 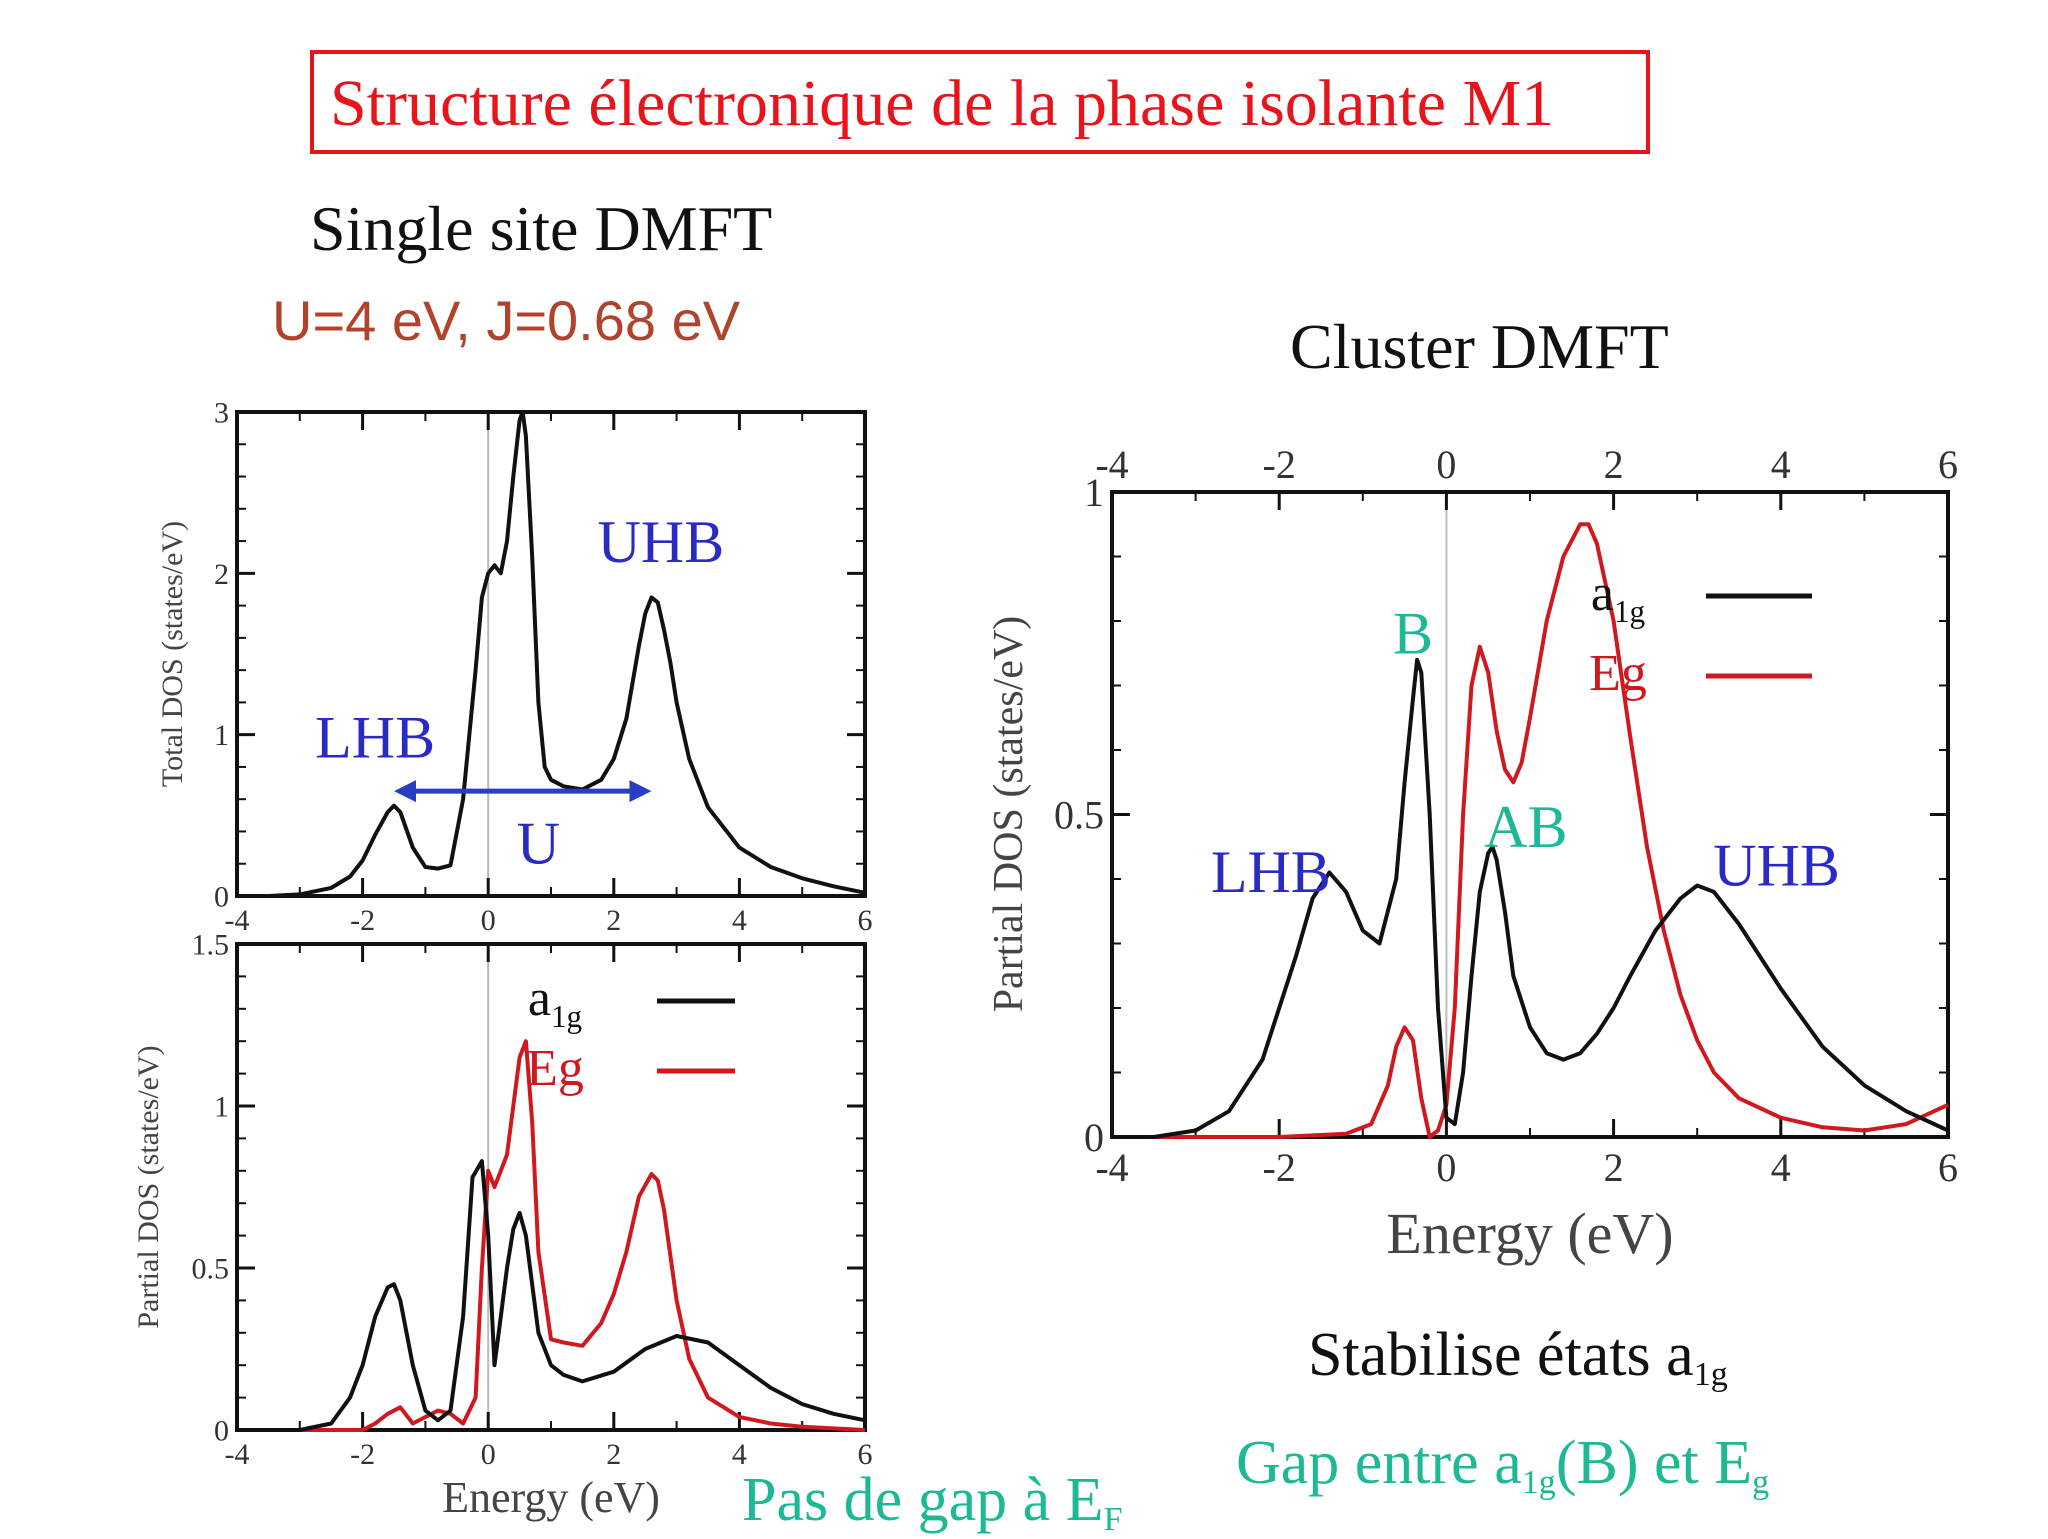 I want to click on chart-total: -4 -2 0 2 4 6 0 1 2 3 Total DOS (states/eV) UHB LHB U, so click(x=514, y=667).